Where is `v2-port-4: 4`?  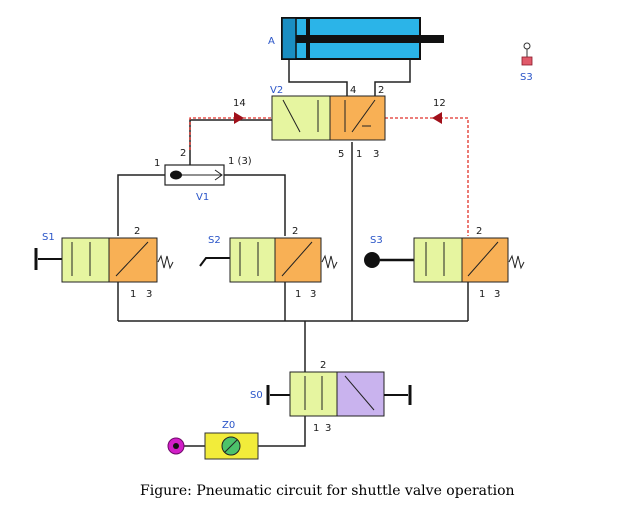 v2-port-4: 4 is located at coordinates (353, 90).